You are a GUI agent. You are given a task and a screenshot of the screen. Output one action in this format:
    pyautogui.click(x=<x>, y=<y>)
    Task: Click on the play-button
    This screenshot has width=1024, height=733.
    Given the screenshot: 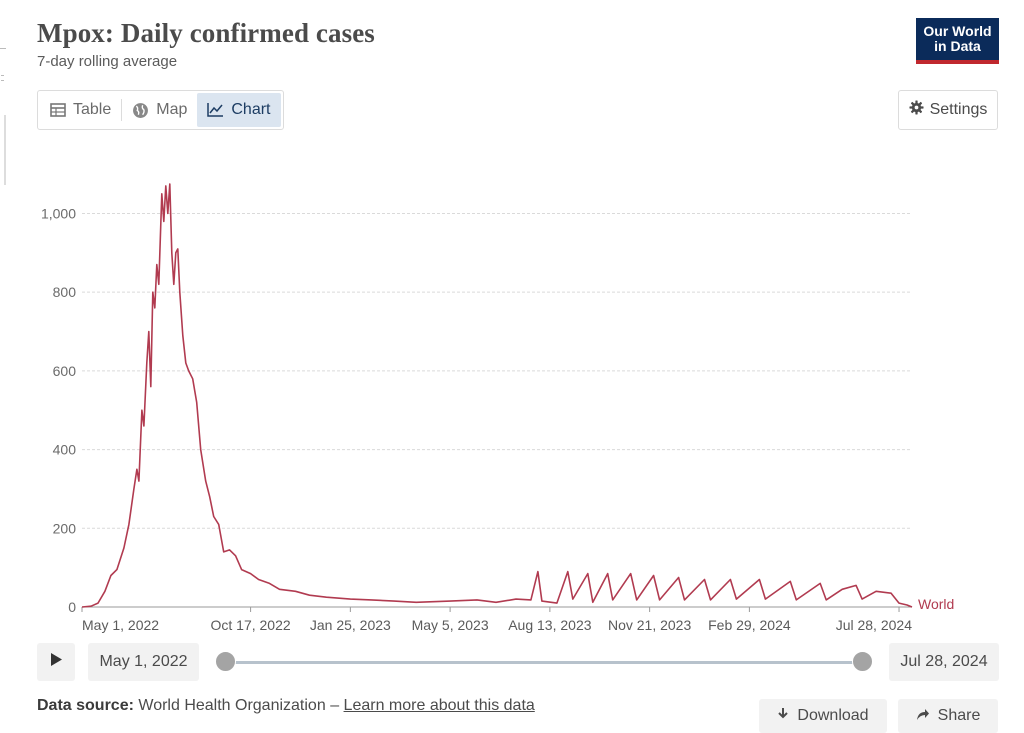 What is the action you would take?
    pyautogui.click(x=56, y=662)
    